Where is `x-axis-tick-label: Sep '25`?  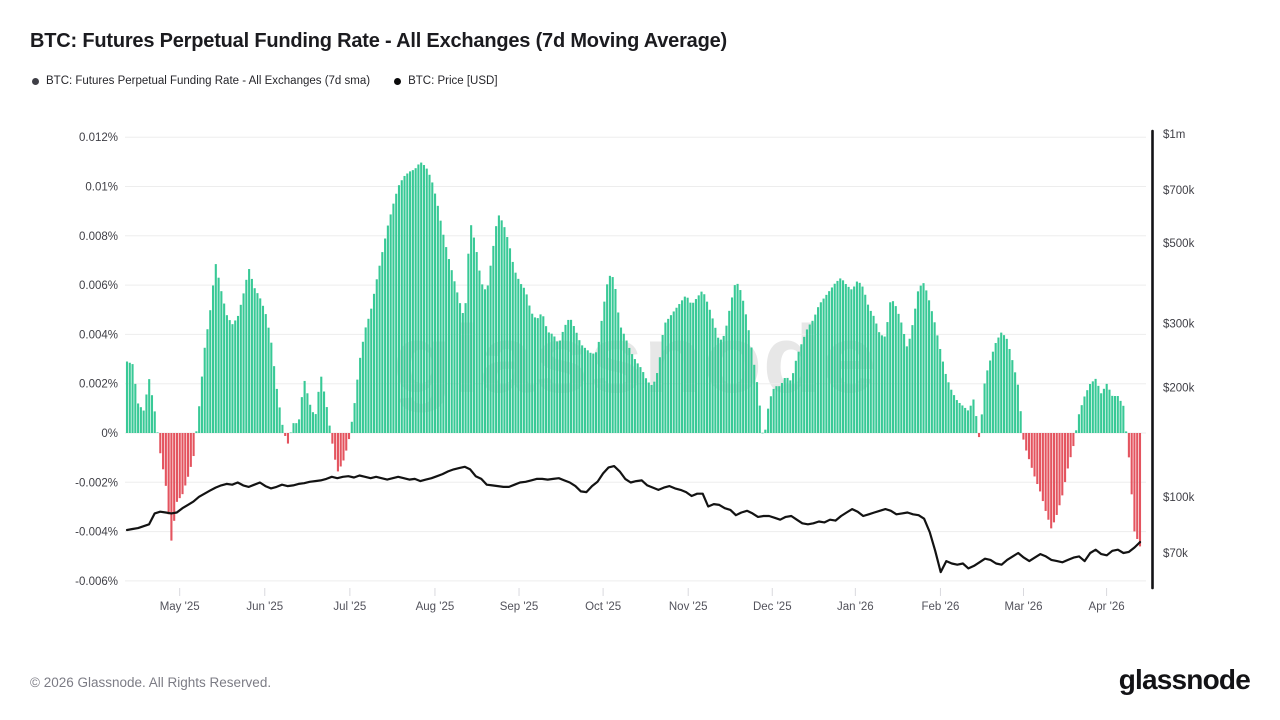
x-axis-tick-label: Sep '25 is located at coordinates (519, 607).